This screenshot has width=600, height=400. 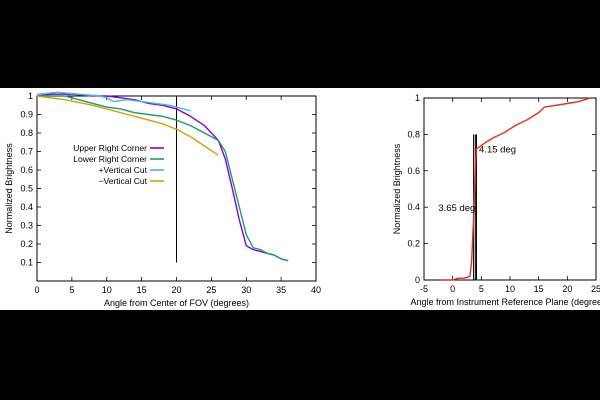 What do you see at coordinates (595, 289) in the screenshot?
I see `chart-2-x-tick-label: 25` at bounding box center [595, 289].